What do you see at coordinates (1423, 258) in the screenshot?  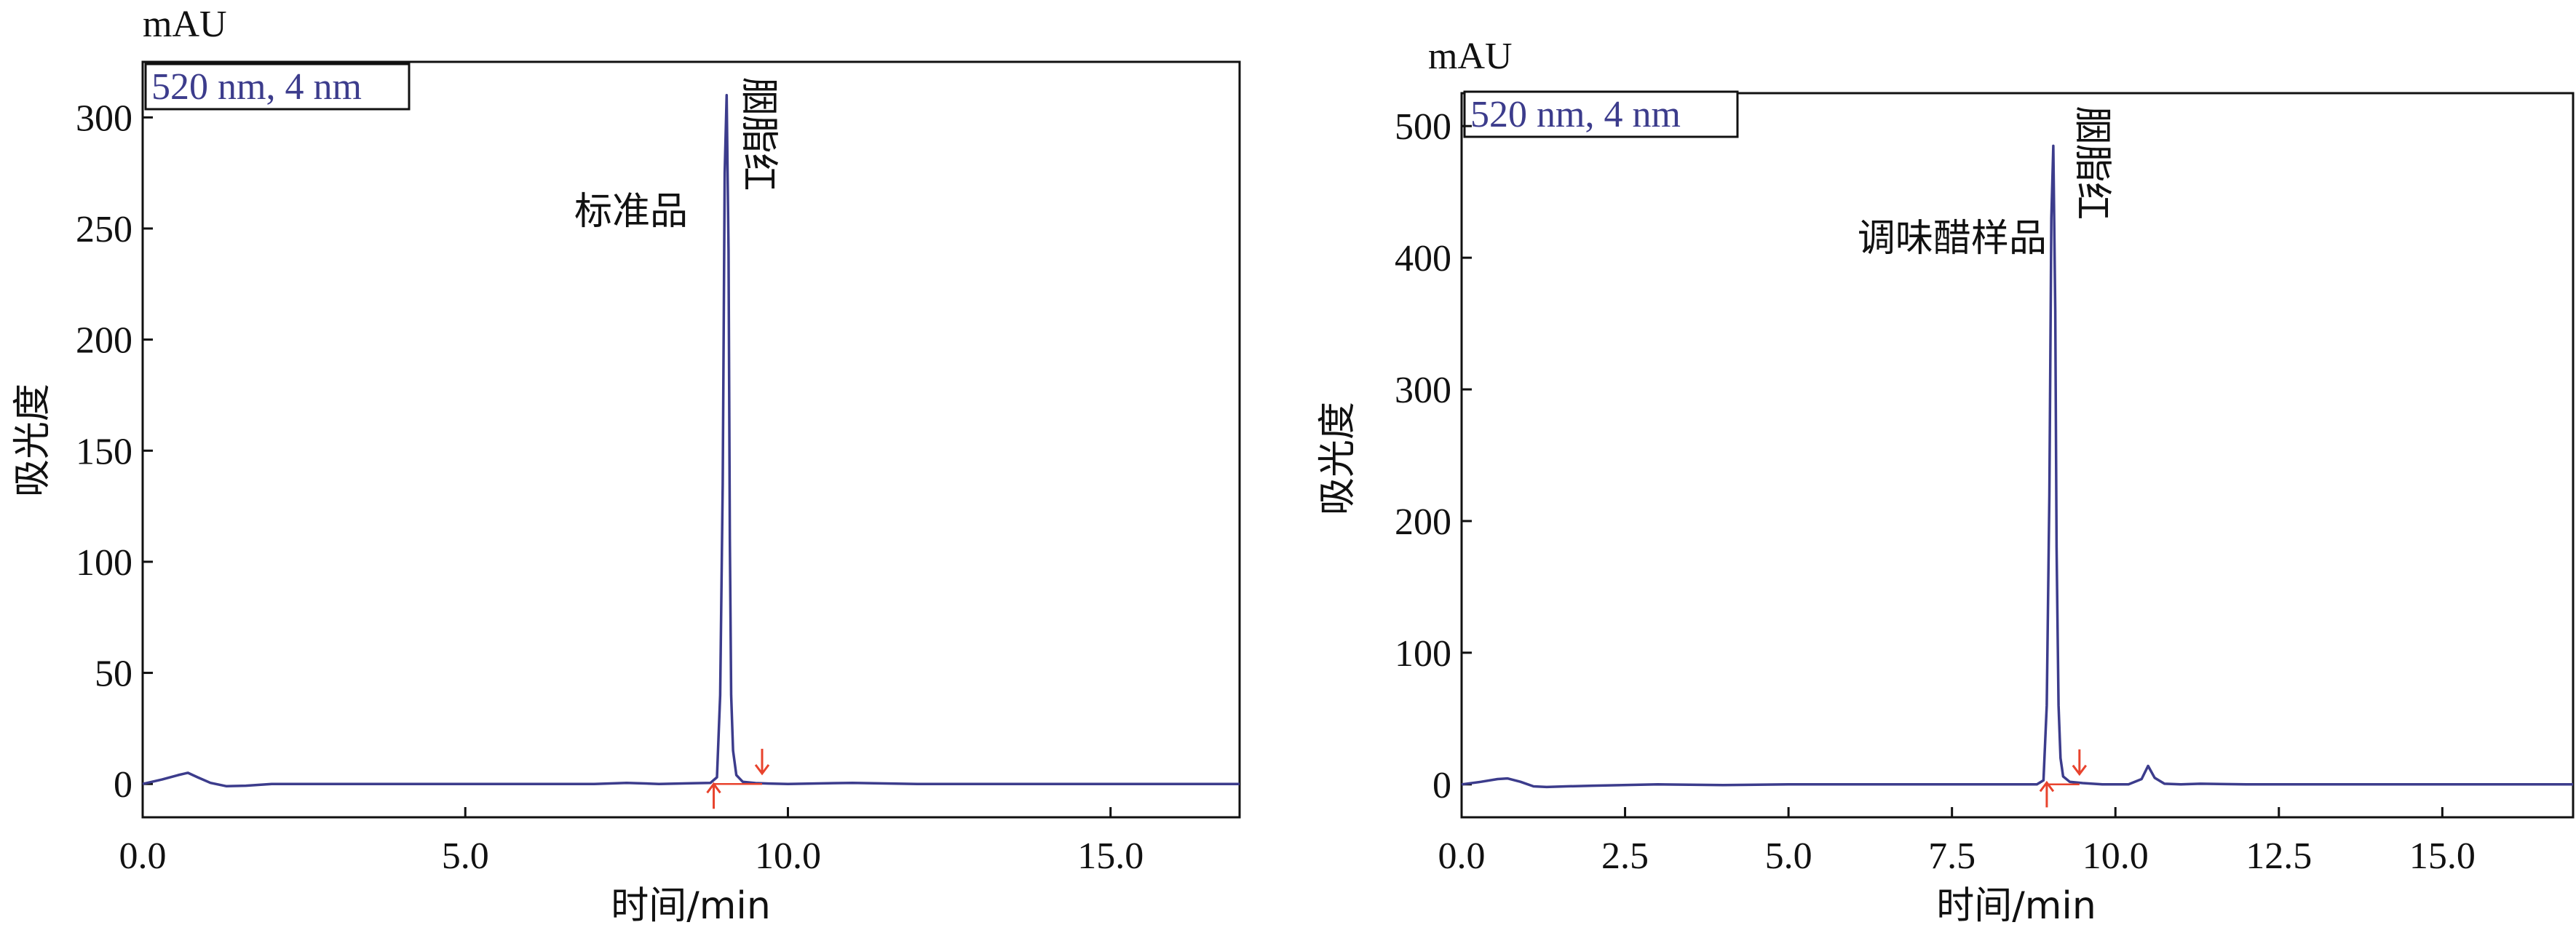 I see `y-tick-label: 400` at bounding box center [1423, 258].